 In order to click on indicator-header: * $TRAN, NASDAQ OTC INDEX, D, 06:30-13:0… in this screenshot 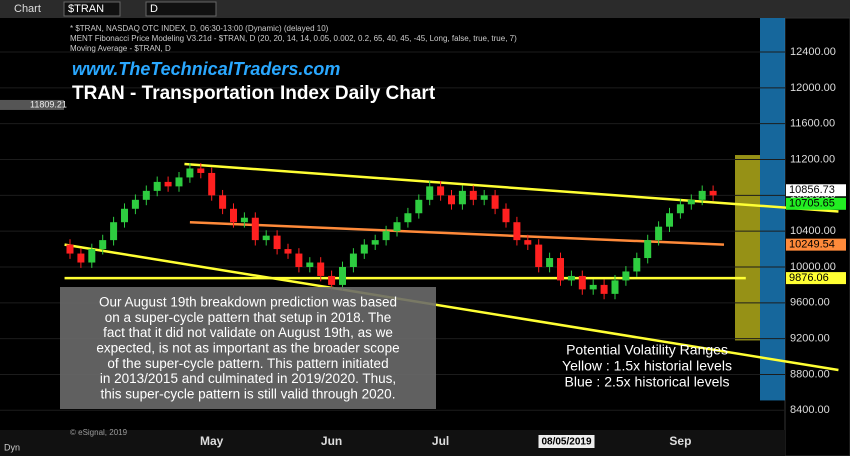, I will do `click(199, 28)`.